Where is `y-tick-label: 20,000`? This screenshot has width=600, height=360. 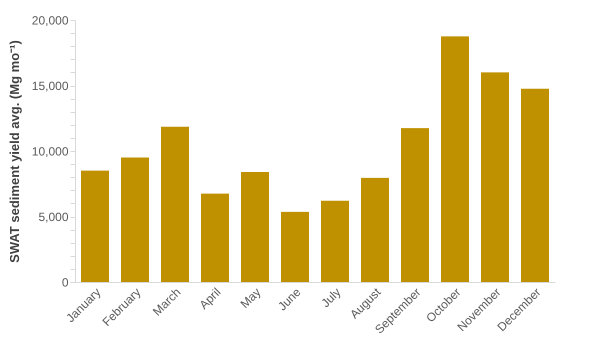
y-tick-label: 20,000 is located at coordinates (50, 21).